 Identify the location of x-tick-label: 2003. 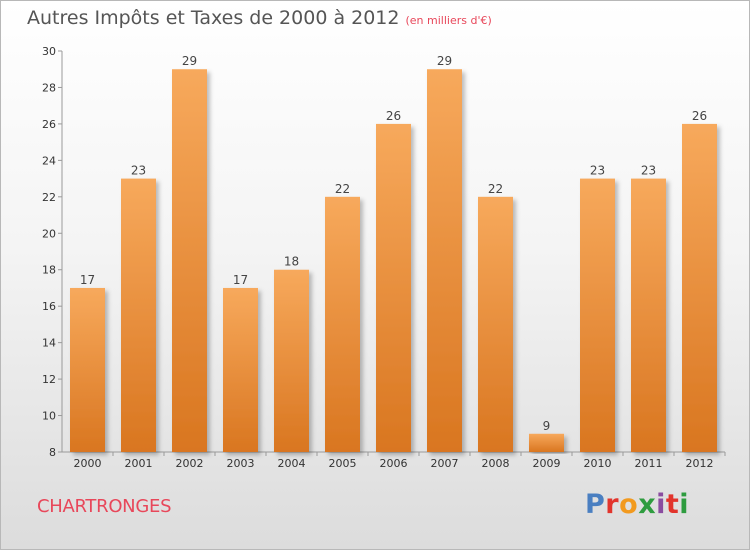
(241, 463).